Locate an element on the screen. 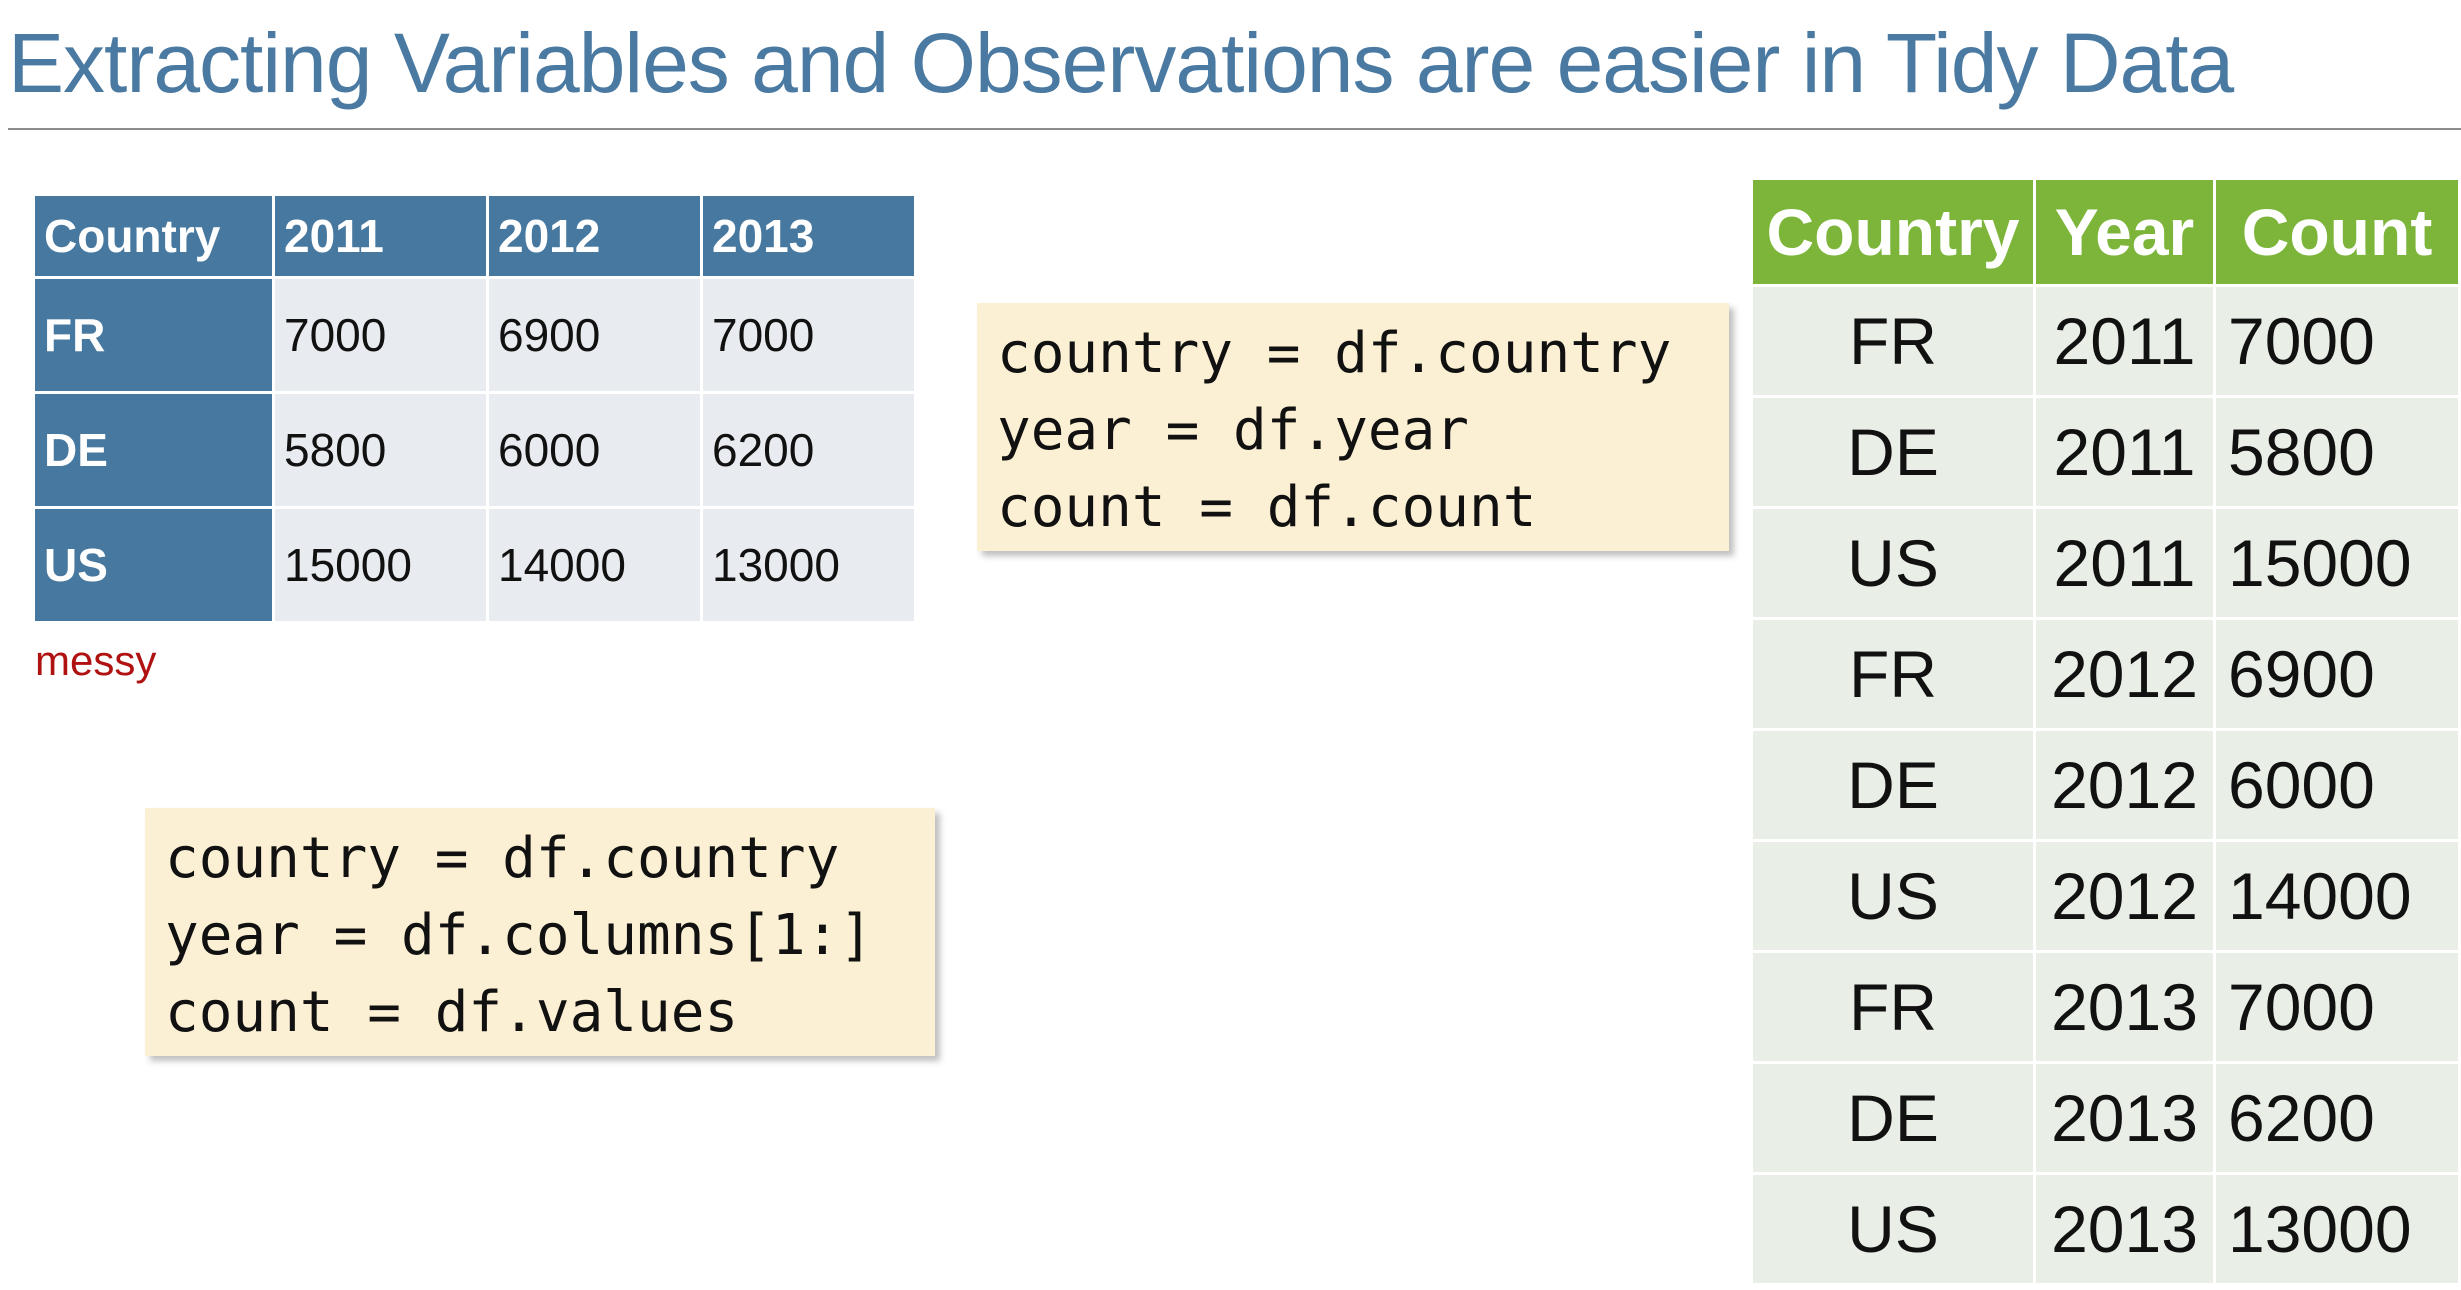  messy-row-fr: FR 7000 6900 7000 is located at coordinates (474, 335).